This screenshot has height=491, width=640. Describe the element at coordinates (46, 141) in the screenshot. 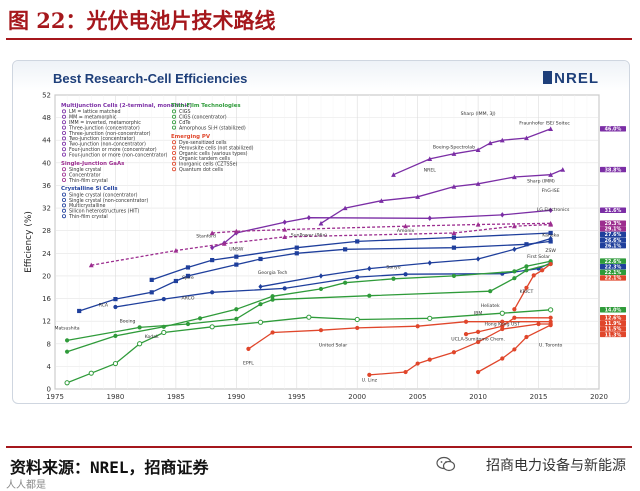

I see `y-tick-label: 44` at that location.